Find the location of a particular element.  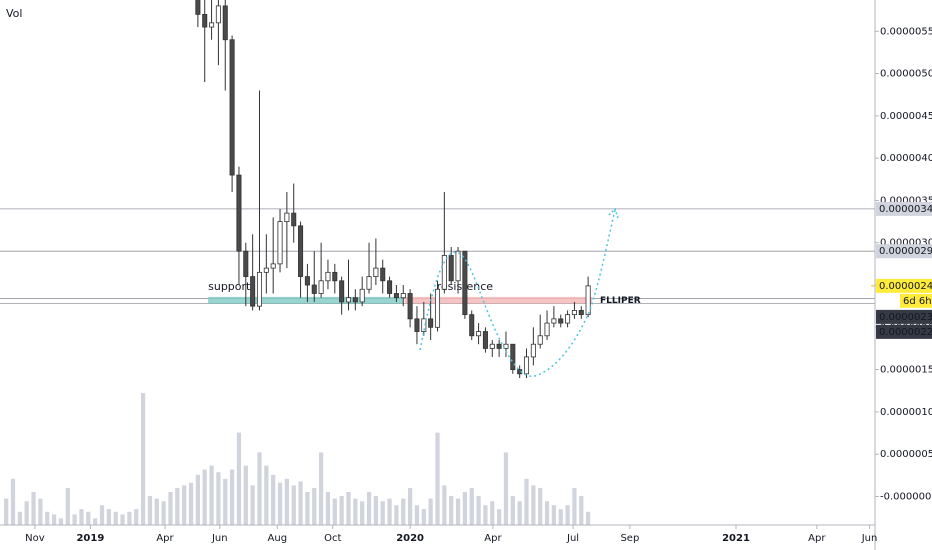

countdown-box is located at coordinates (916, 300).